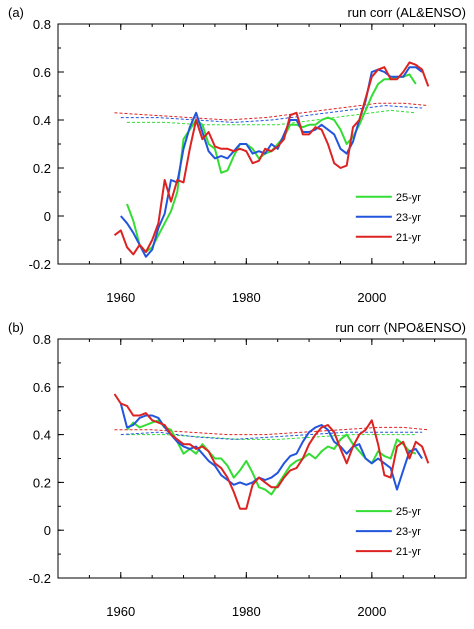  Describe the element at coordinates (40, 264) in the screenshot. I see `panel-a-ytick-label: -0.2` at that location.